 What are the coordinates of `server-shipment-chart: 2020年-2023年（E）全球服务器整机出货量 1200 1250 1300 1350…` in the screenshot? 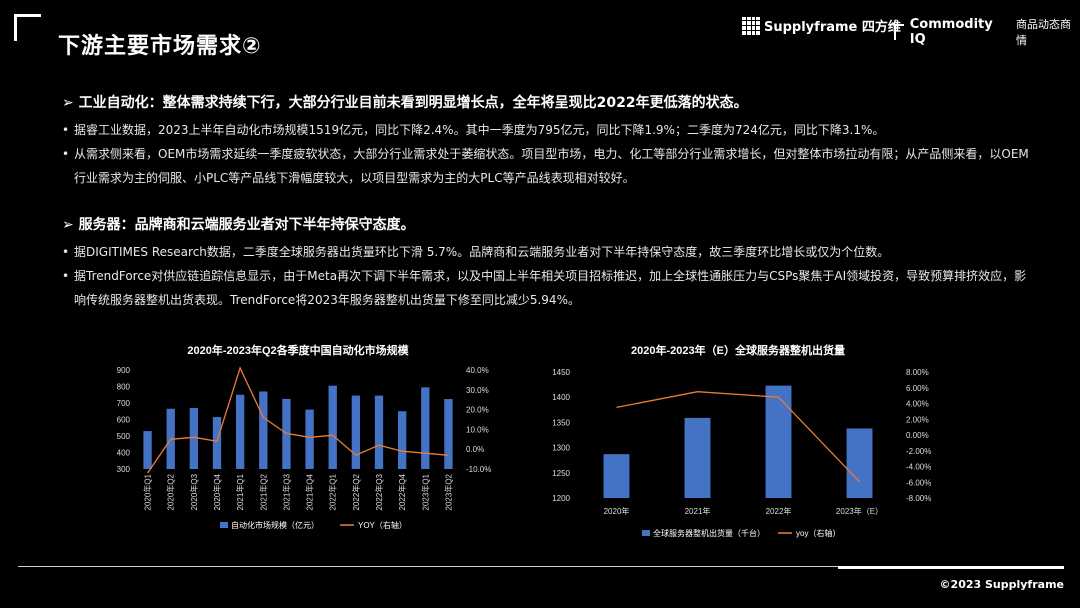 It's located at (741, 440).